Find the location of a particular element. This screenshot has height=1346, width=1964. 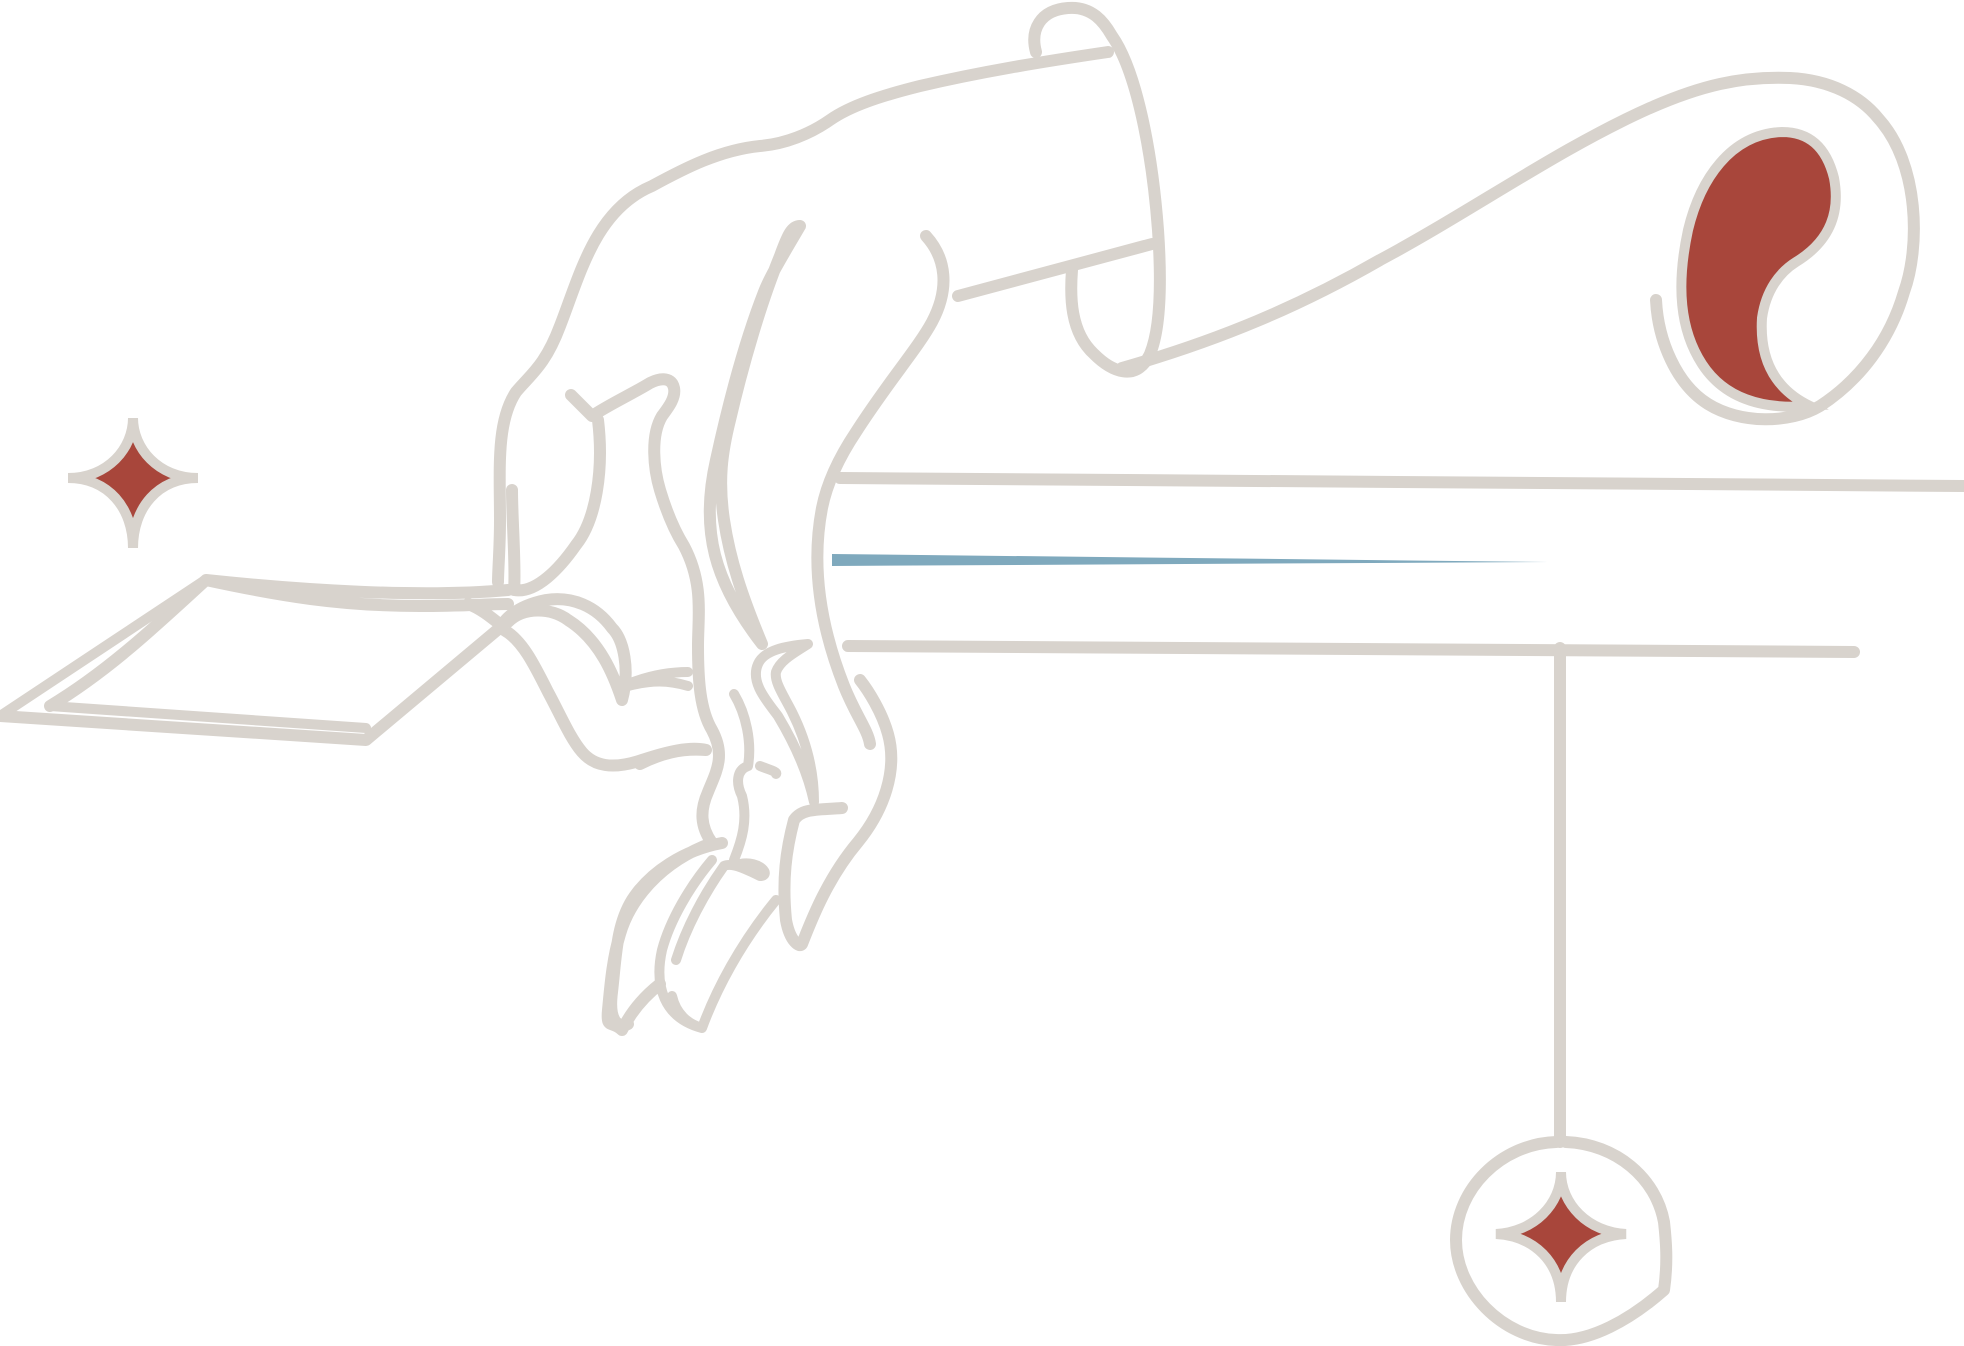

ring-finger is located at coordinates (664, 936).